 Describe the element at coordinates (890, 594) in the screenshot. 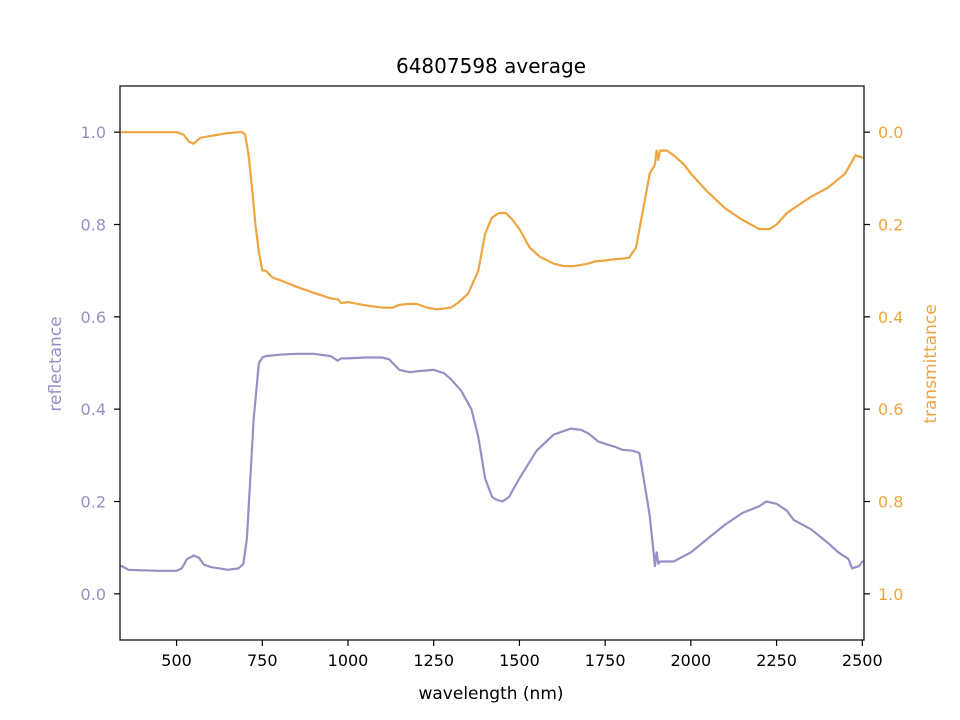

I see `y2-tick-label: 1.0` at that location.